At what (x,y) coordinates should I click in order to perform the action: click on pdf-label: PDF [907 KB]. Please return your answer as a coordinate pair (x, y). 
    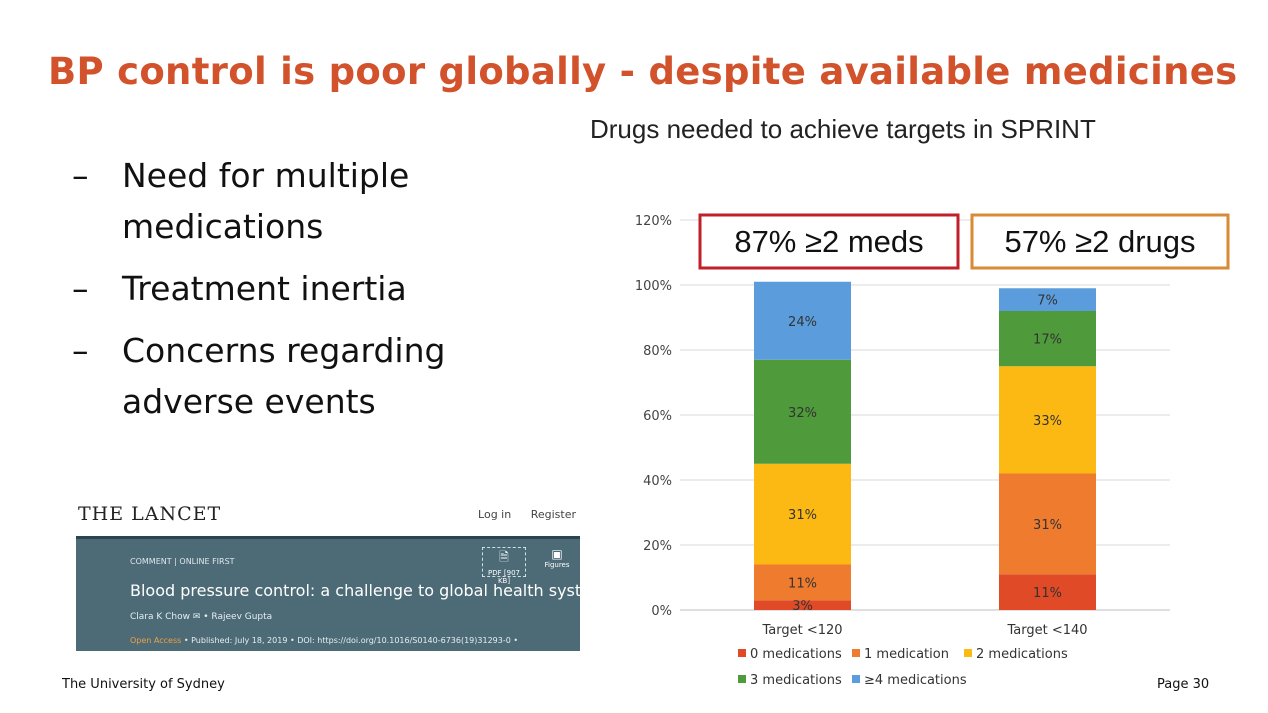
    Looking at the image, I should click on (504, 577).